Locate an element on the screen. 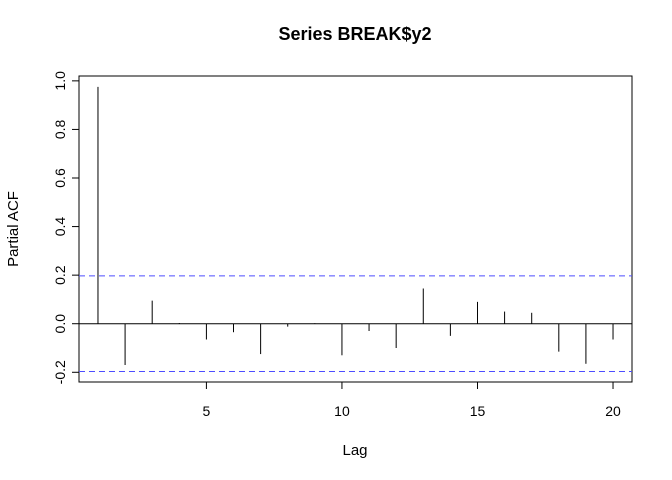  y-tick-label: 0.0 is located at coordinates (60, 324).